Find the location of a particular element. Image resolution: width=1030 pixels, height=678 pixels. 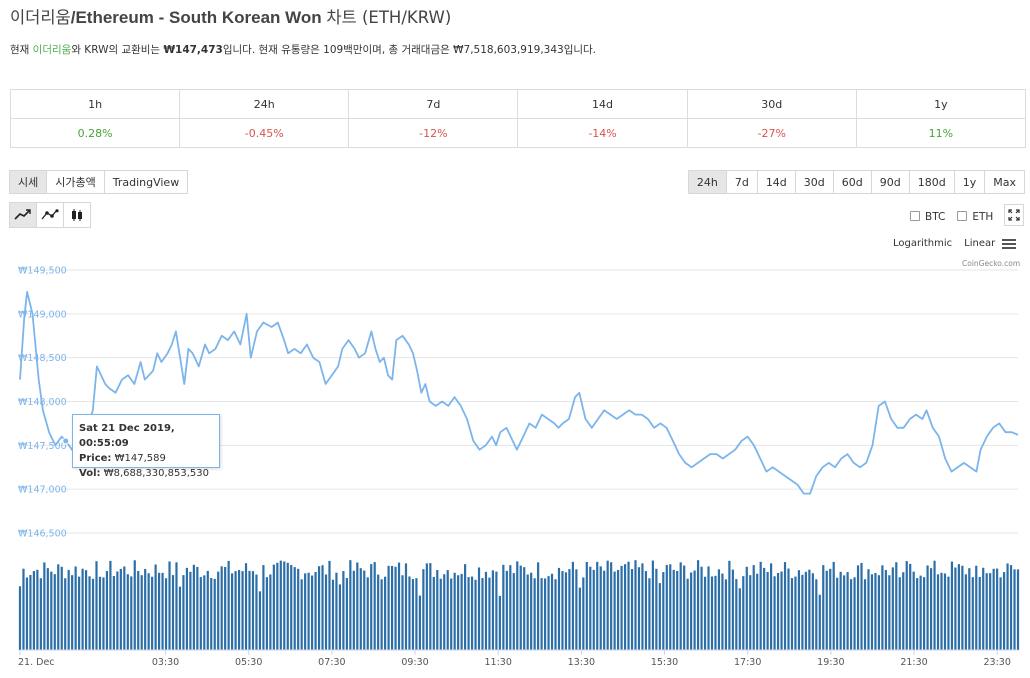

tab-tradingview: TradingView is located at coordinates (146, 182).